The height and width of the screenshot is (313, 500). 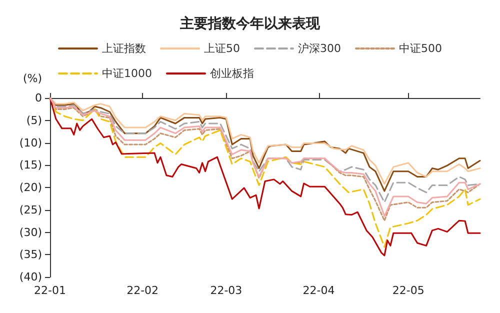 What do you see at coordinates (38, 98) in the screenshot?
I see `y-tick-label: 0` at bounding box center [38, 98].